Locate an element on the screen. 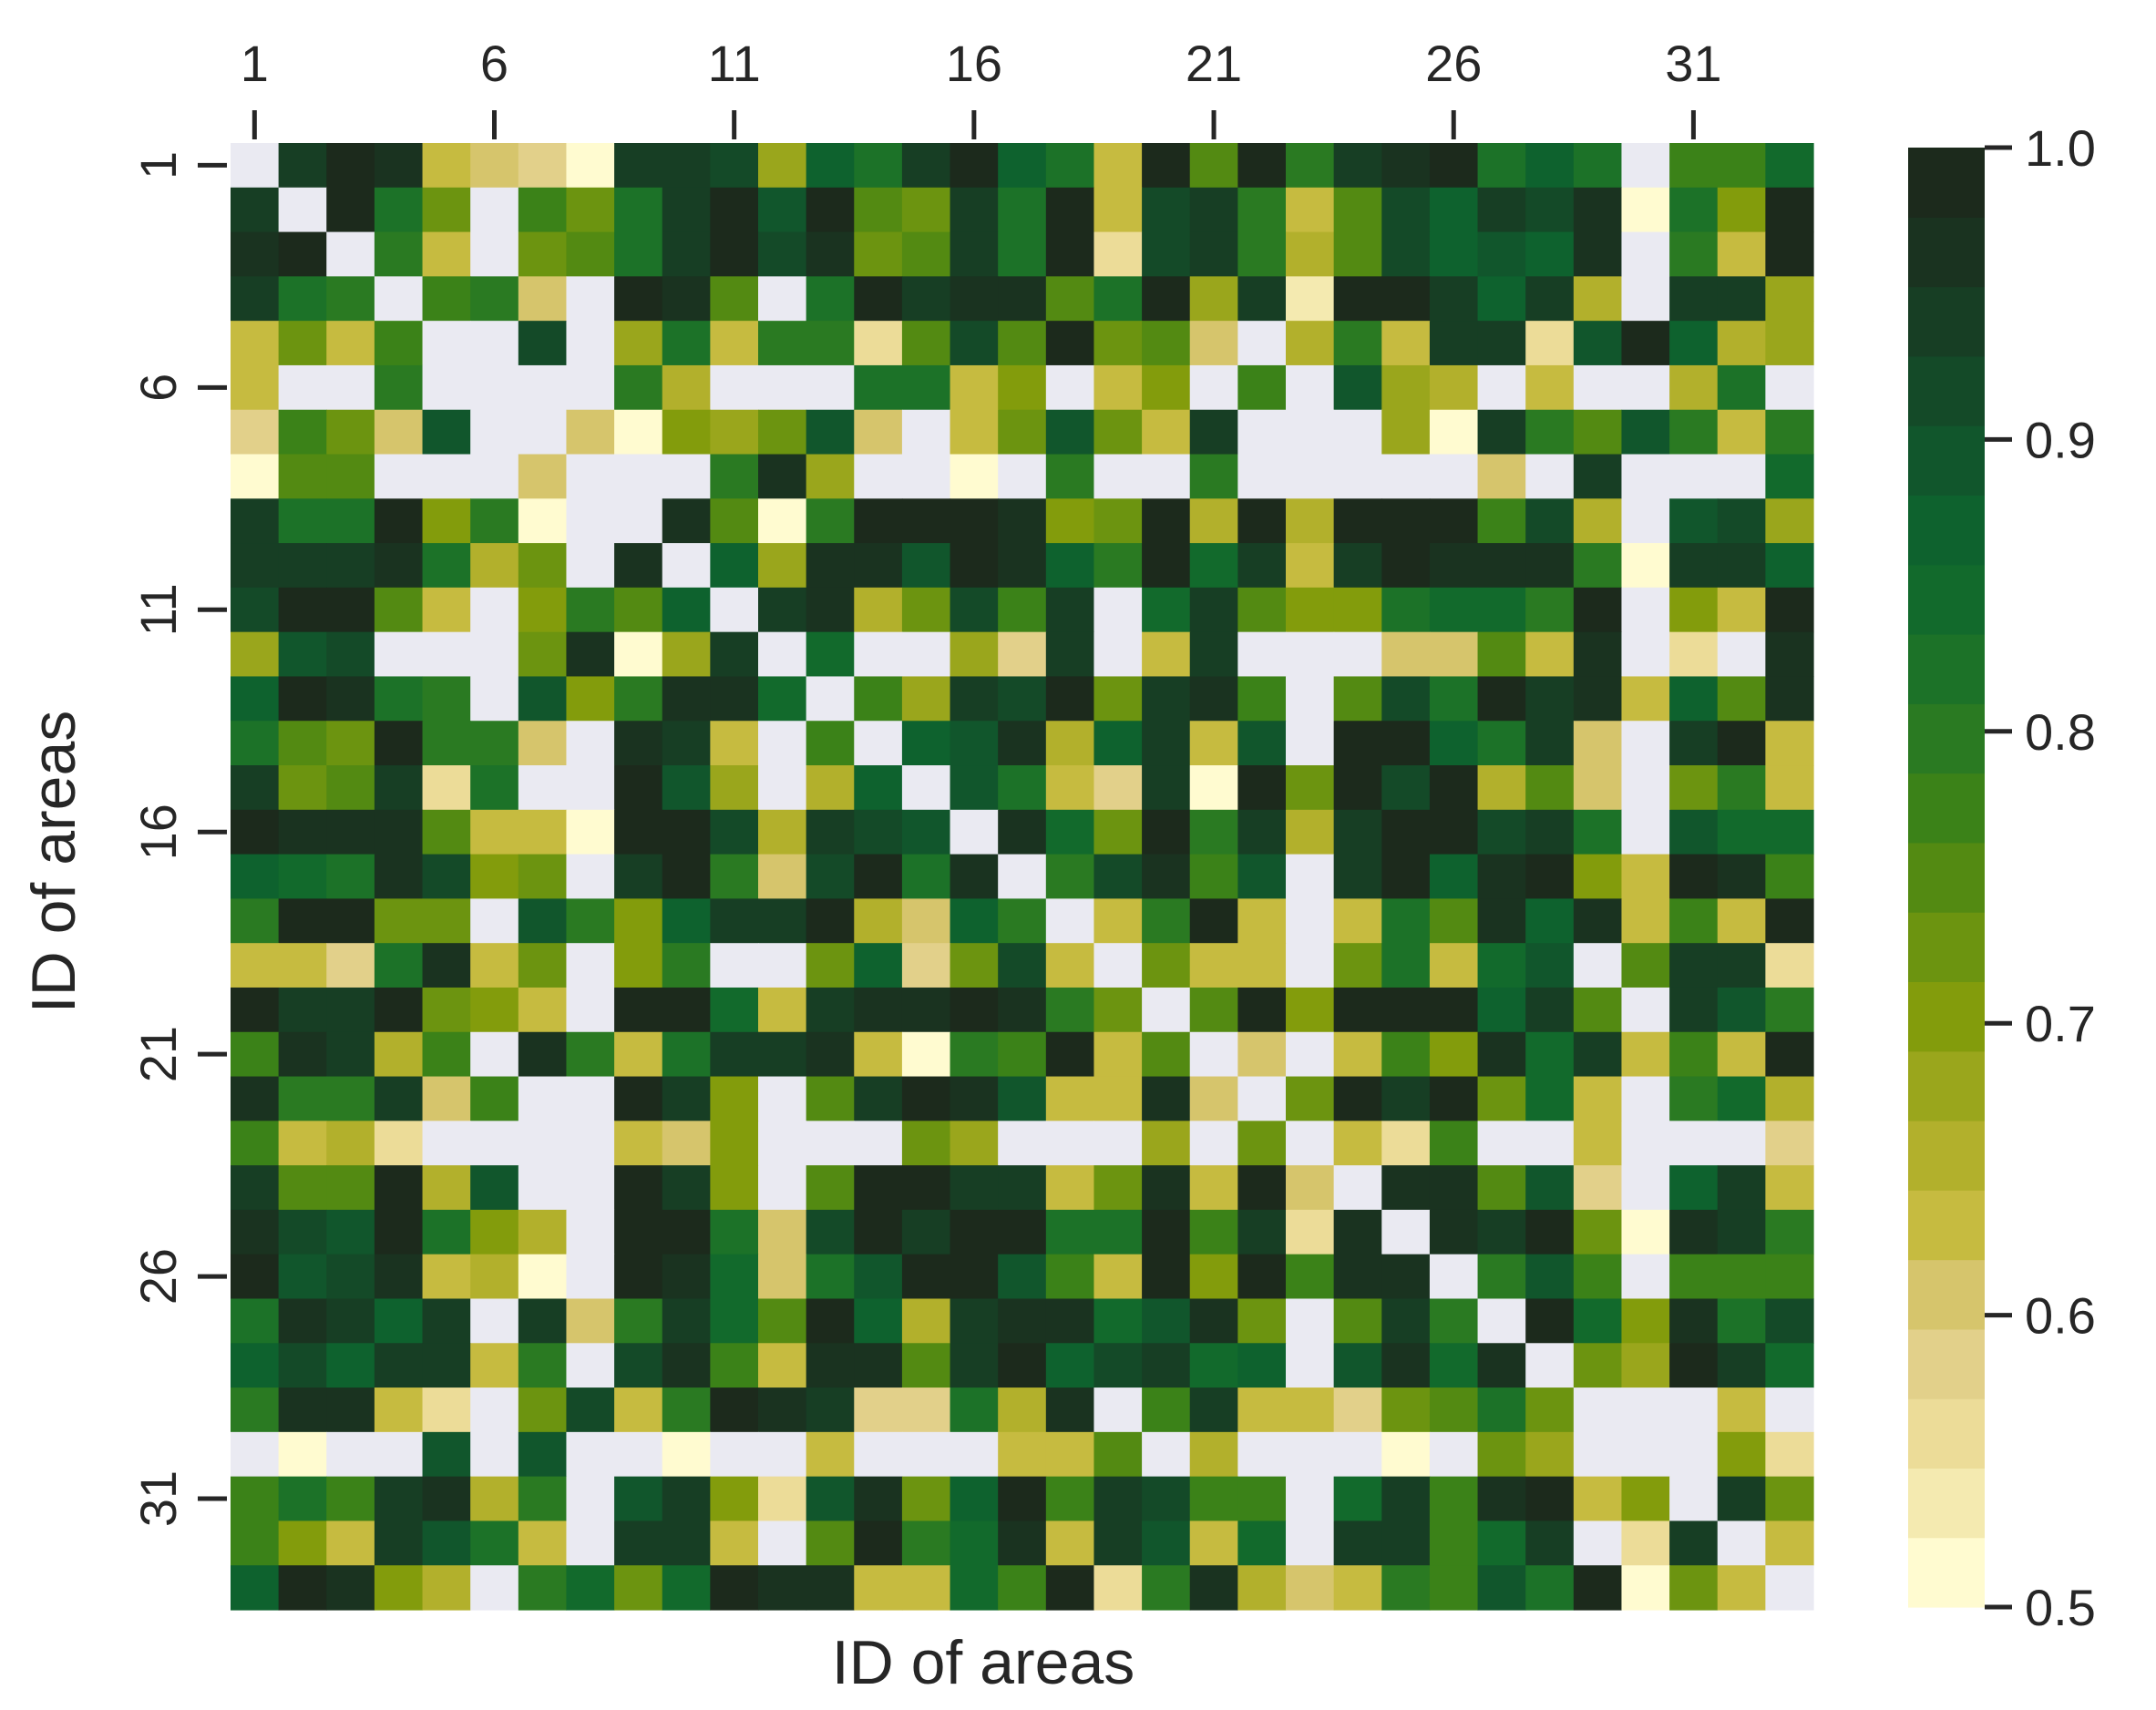 The image size is (2156, 1710). y-tick-label: 6 is located at coordinates (158, 388).